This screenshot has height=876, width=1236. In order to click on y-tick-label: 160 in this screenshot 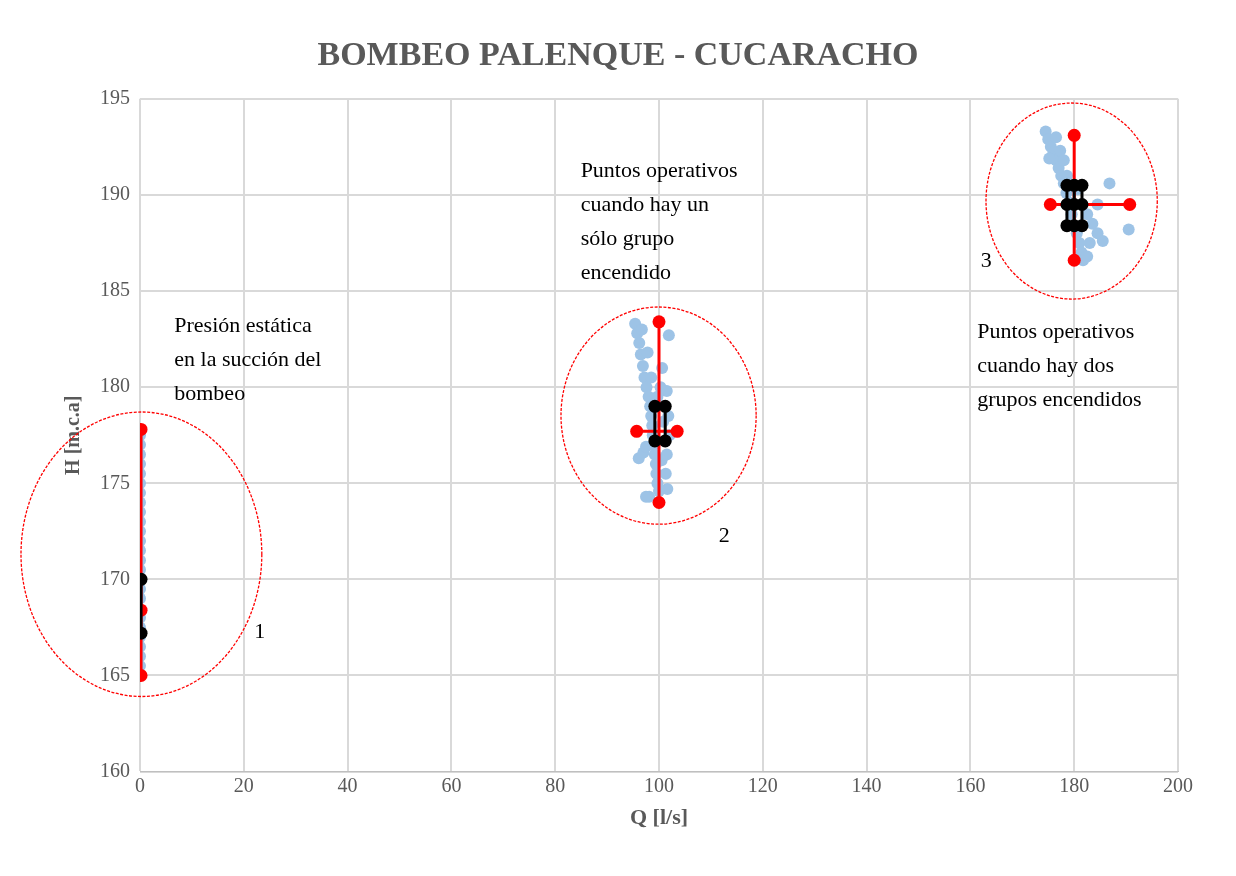, I will do `click(115, 769)`.